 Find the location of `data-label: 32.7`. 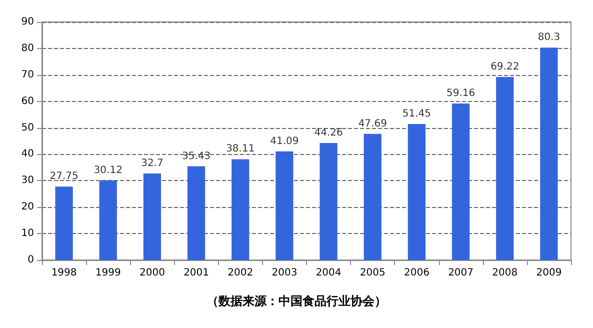

data-label: 32.7 is located at coordinates (152, 164).